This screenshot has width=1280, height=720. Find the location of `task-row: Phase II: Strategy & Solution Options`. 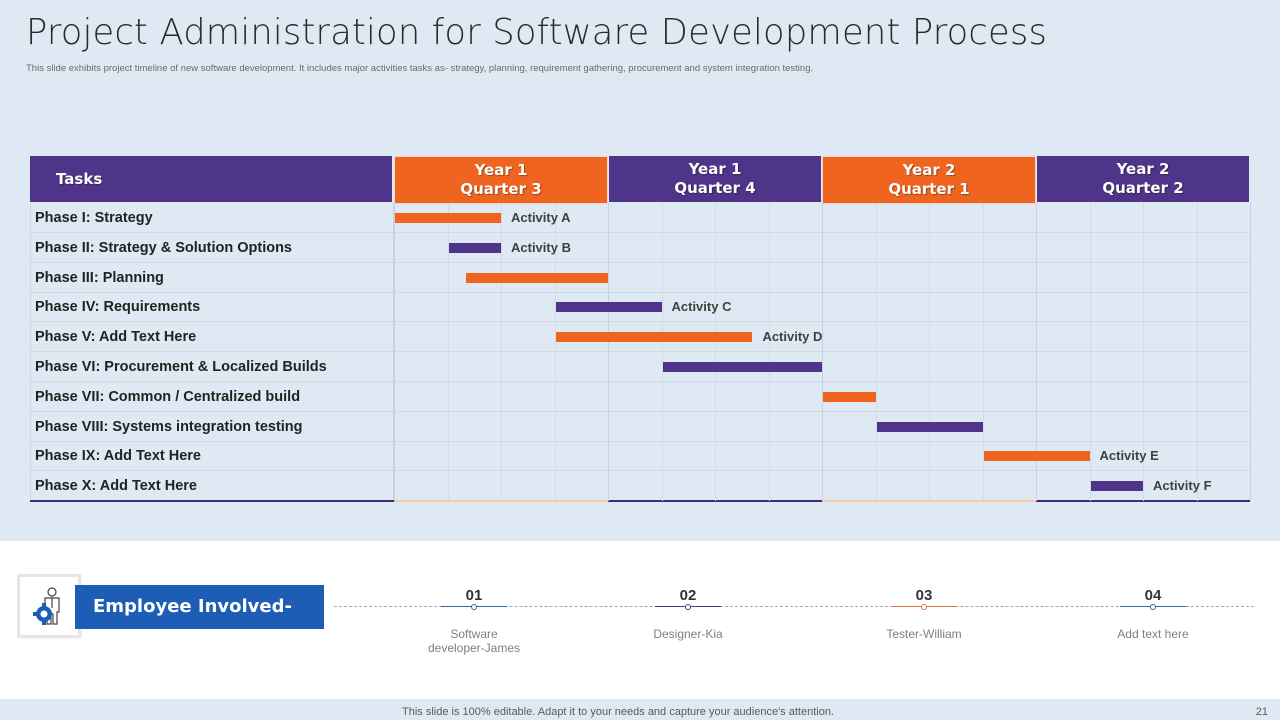

task-row: Phase II: Strategy & Solution Options is located at coordinates (640, 248).